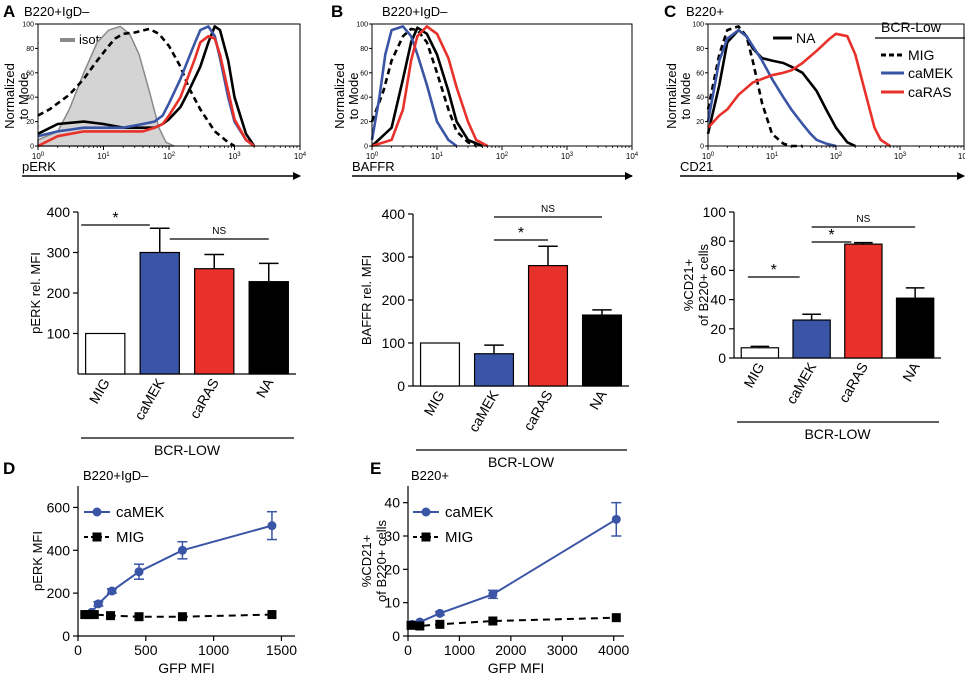  What do you see at coordinates (366, 147) in the screenshot?
I see `b-hist-ytick-label: 0` at bounding box center [366, 147].